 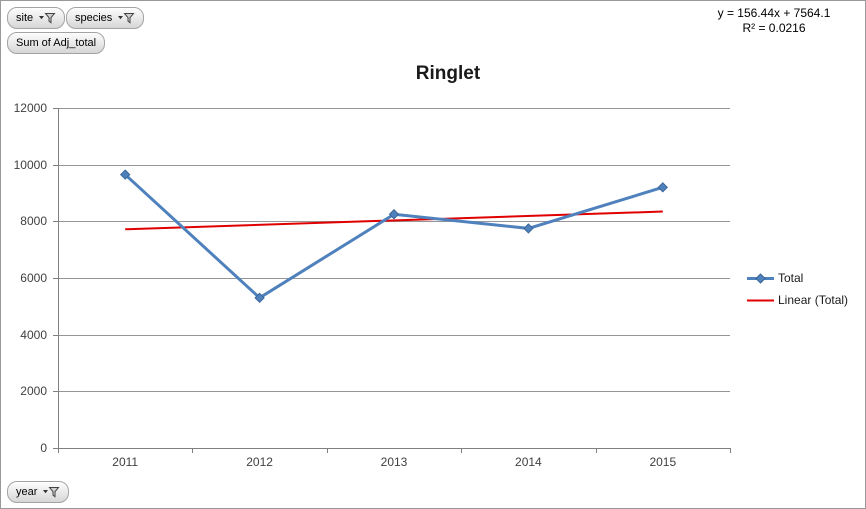 I want to click on legend-item-total: Total, so click(x=775, y=278).